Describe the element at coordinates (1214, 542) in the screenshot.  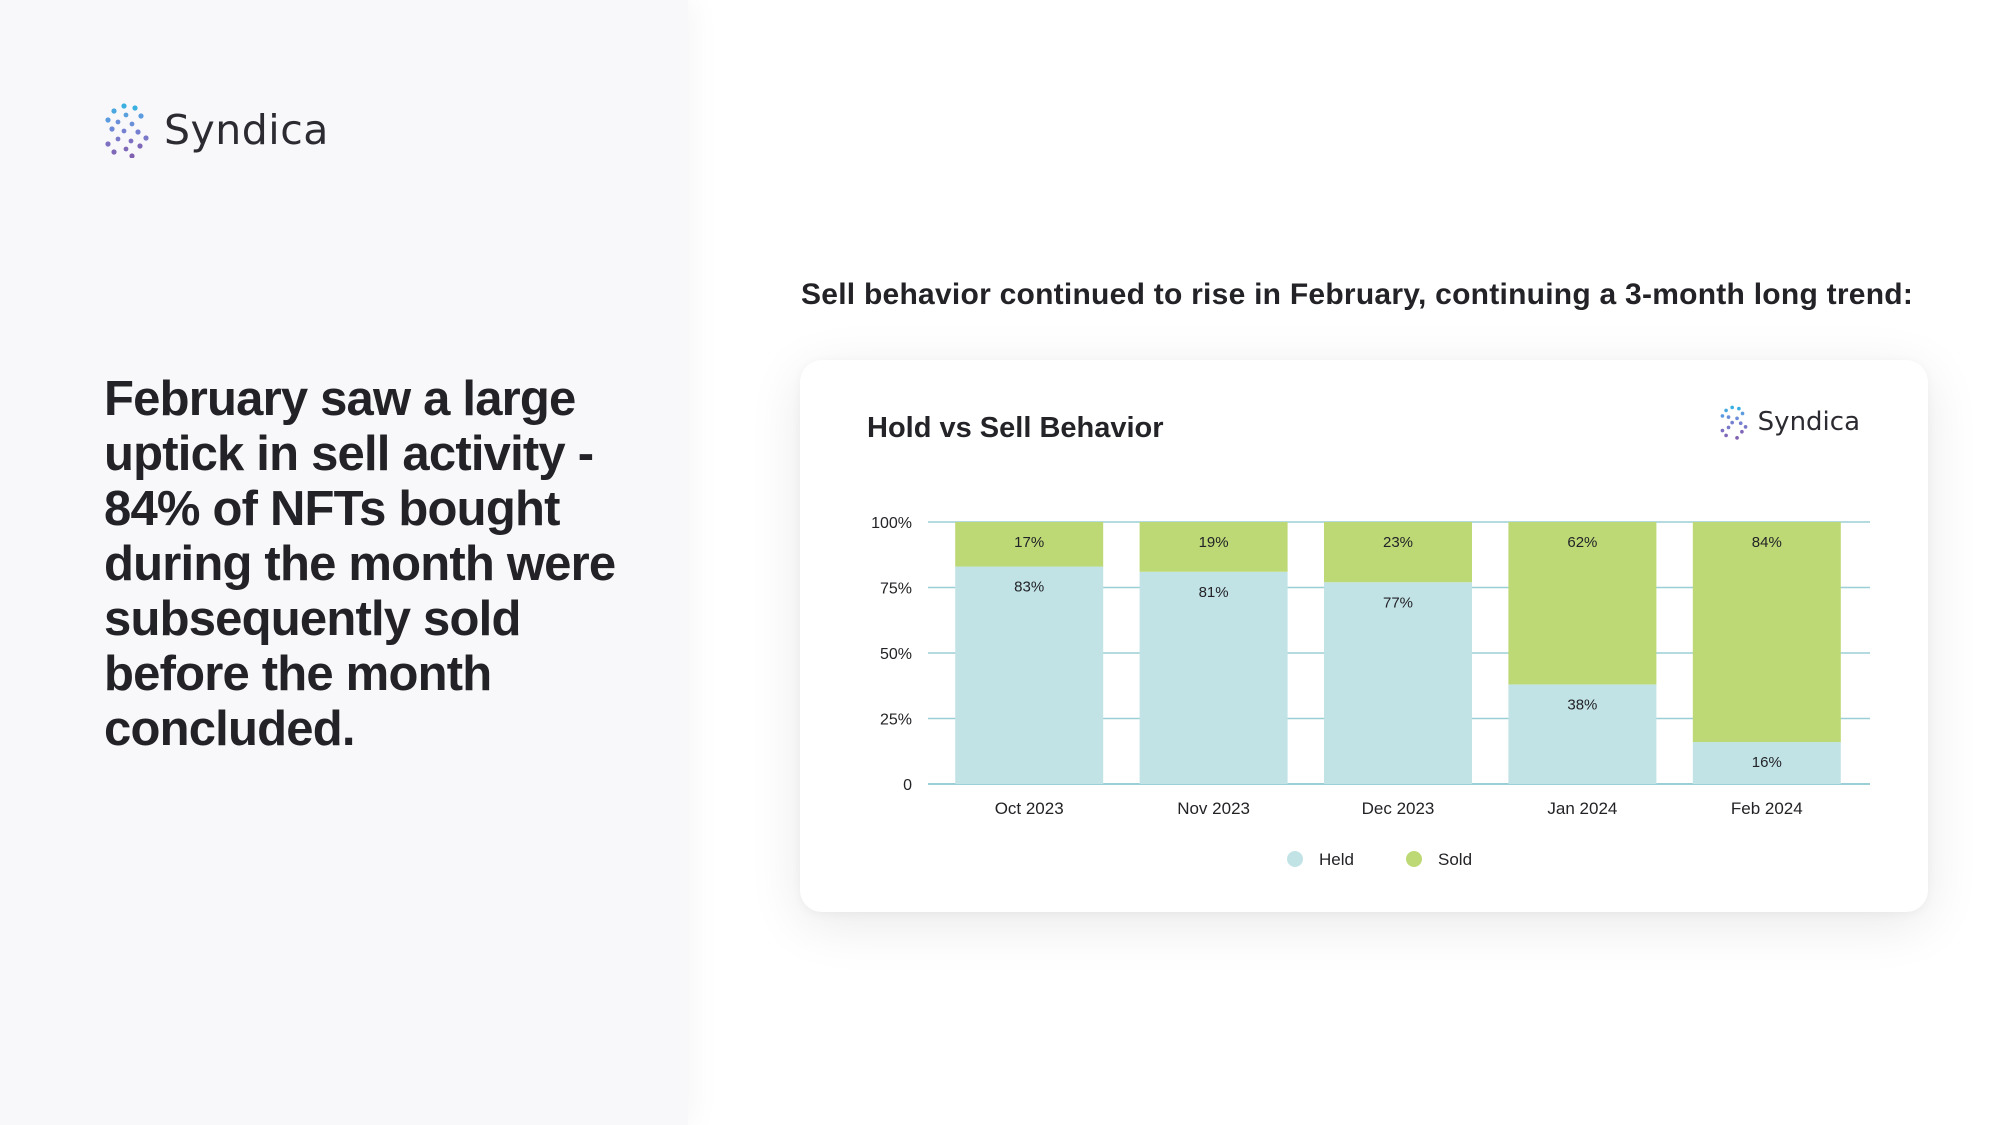
I see `data-label-sold: 19%` at that location.